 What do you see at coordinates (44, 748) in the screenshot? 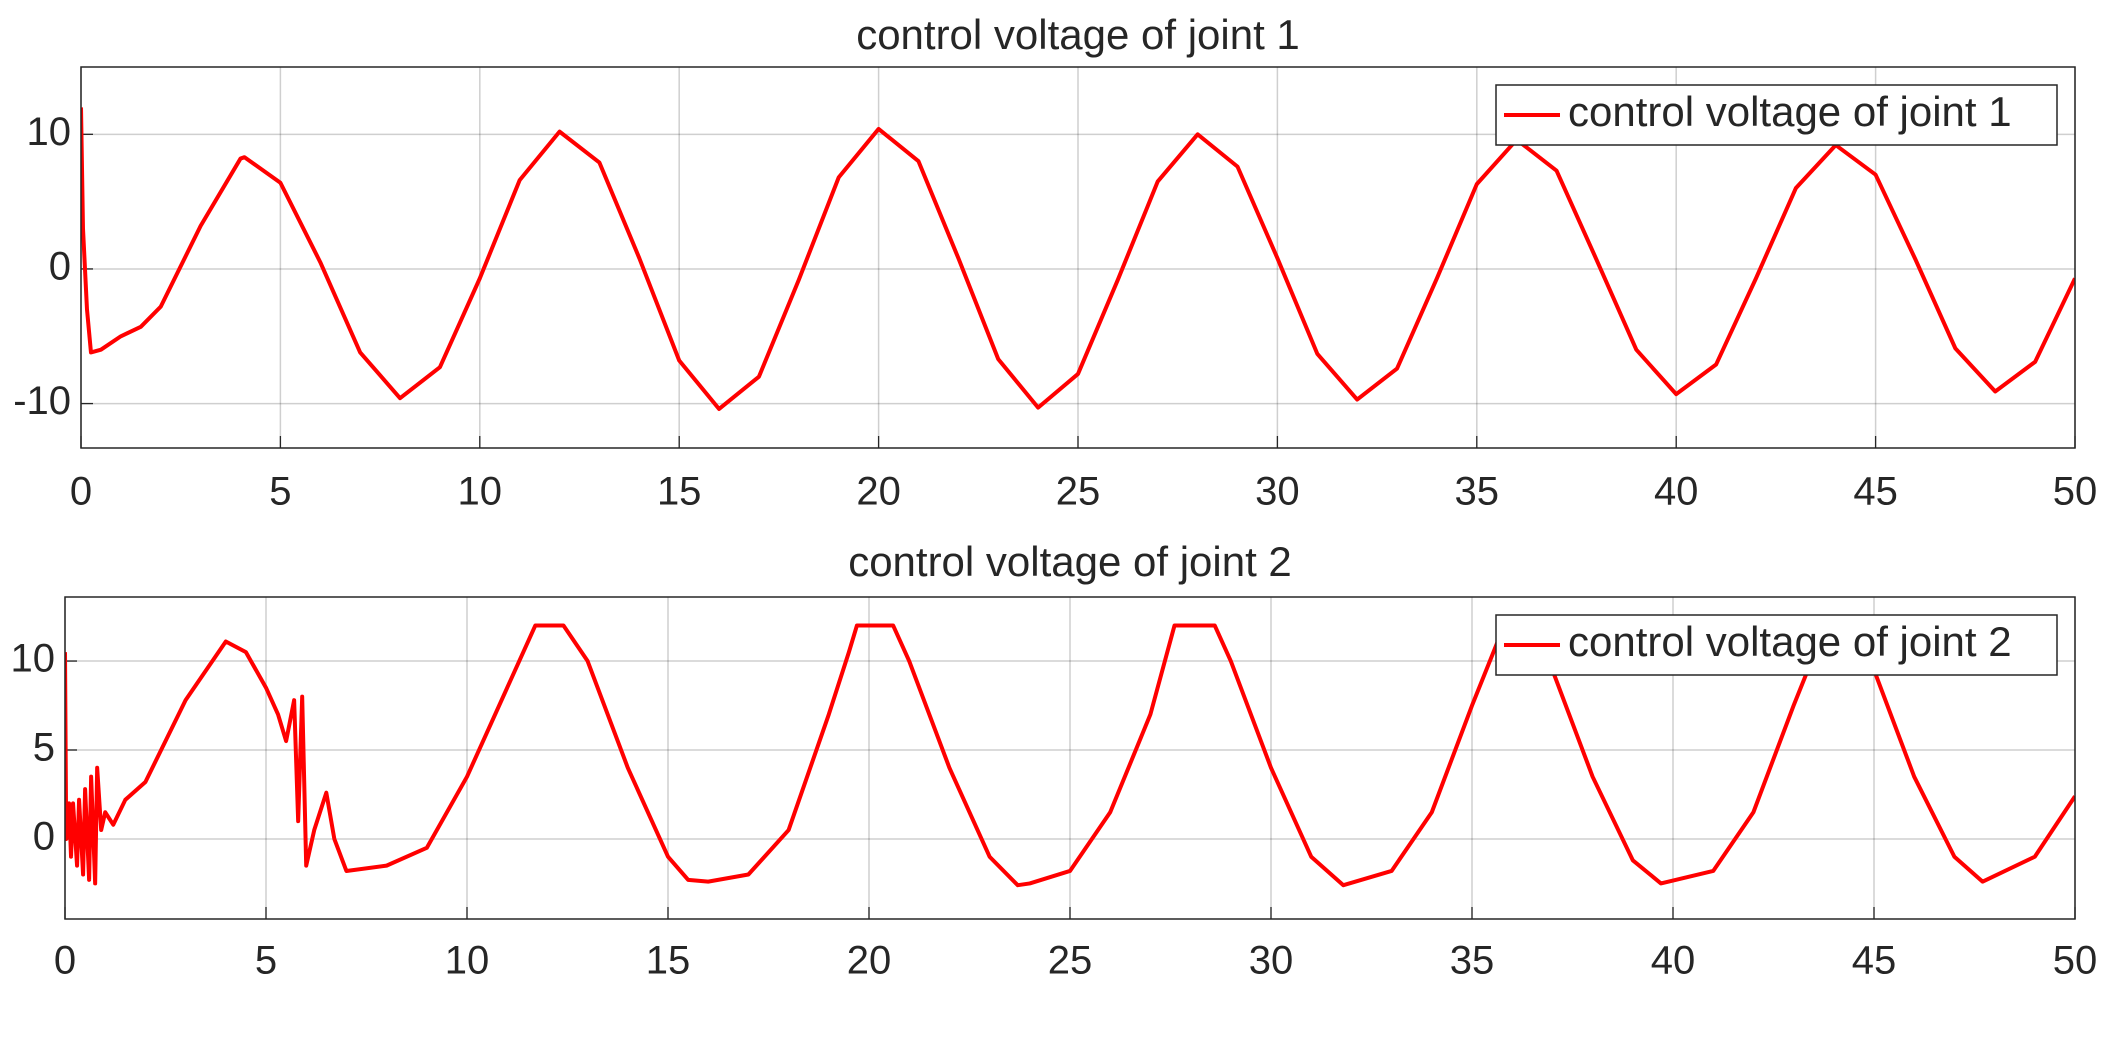
I see `y-tick-label: 5` at bounding box center [44, 748].